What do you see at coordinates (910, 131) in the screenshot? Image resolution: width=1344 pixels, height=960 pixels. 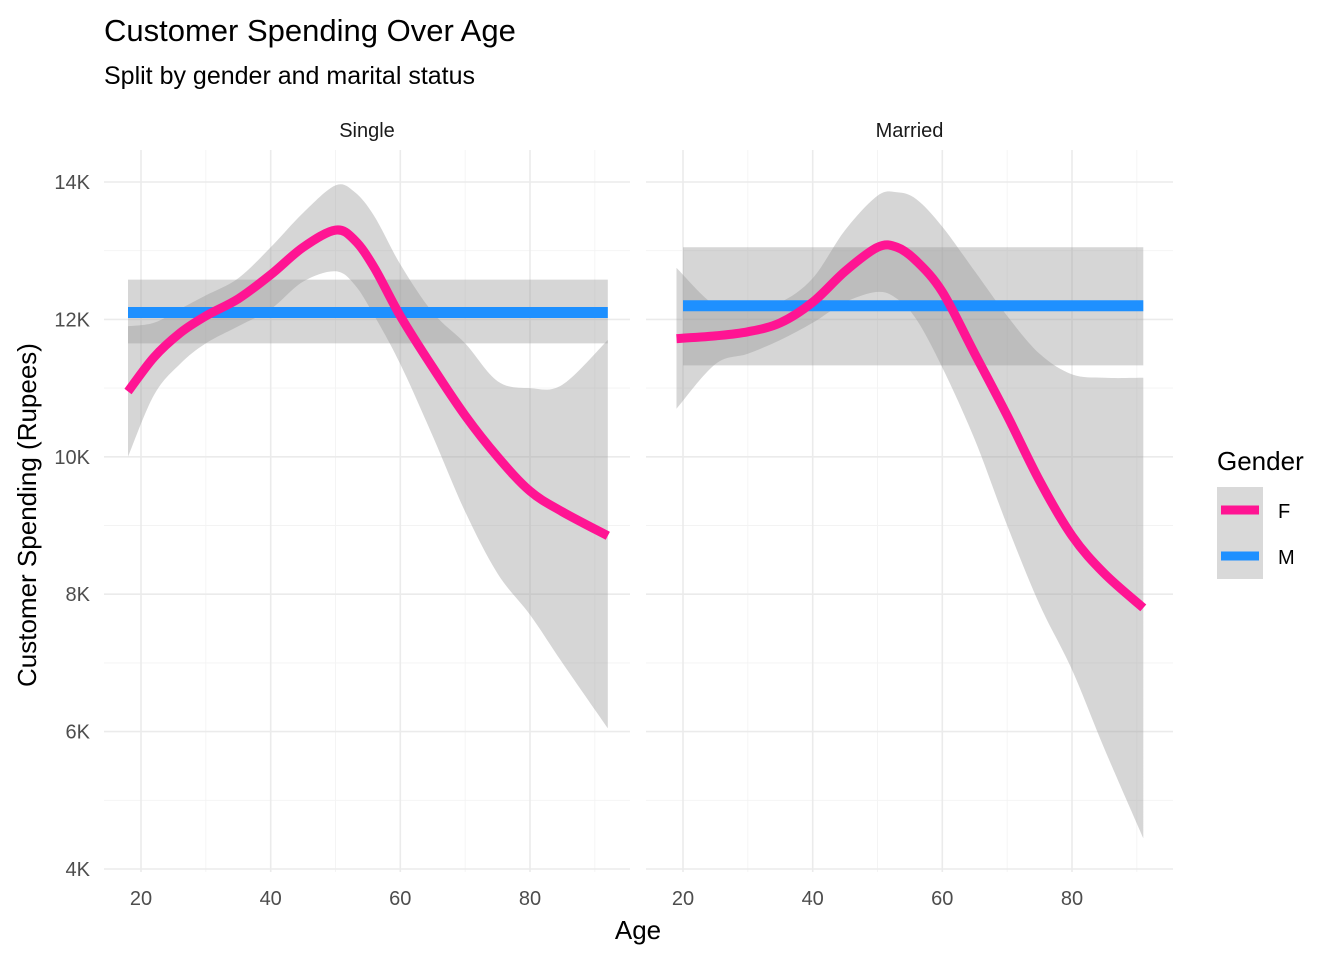 I see `facet-label: Married` at bounding box center [910, 131].